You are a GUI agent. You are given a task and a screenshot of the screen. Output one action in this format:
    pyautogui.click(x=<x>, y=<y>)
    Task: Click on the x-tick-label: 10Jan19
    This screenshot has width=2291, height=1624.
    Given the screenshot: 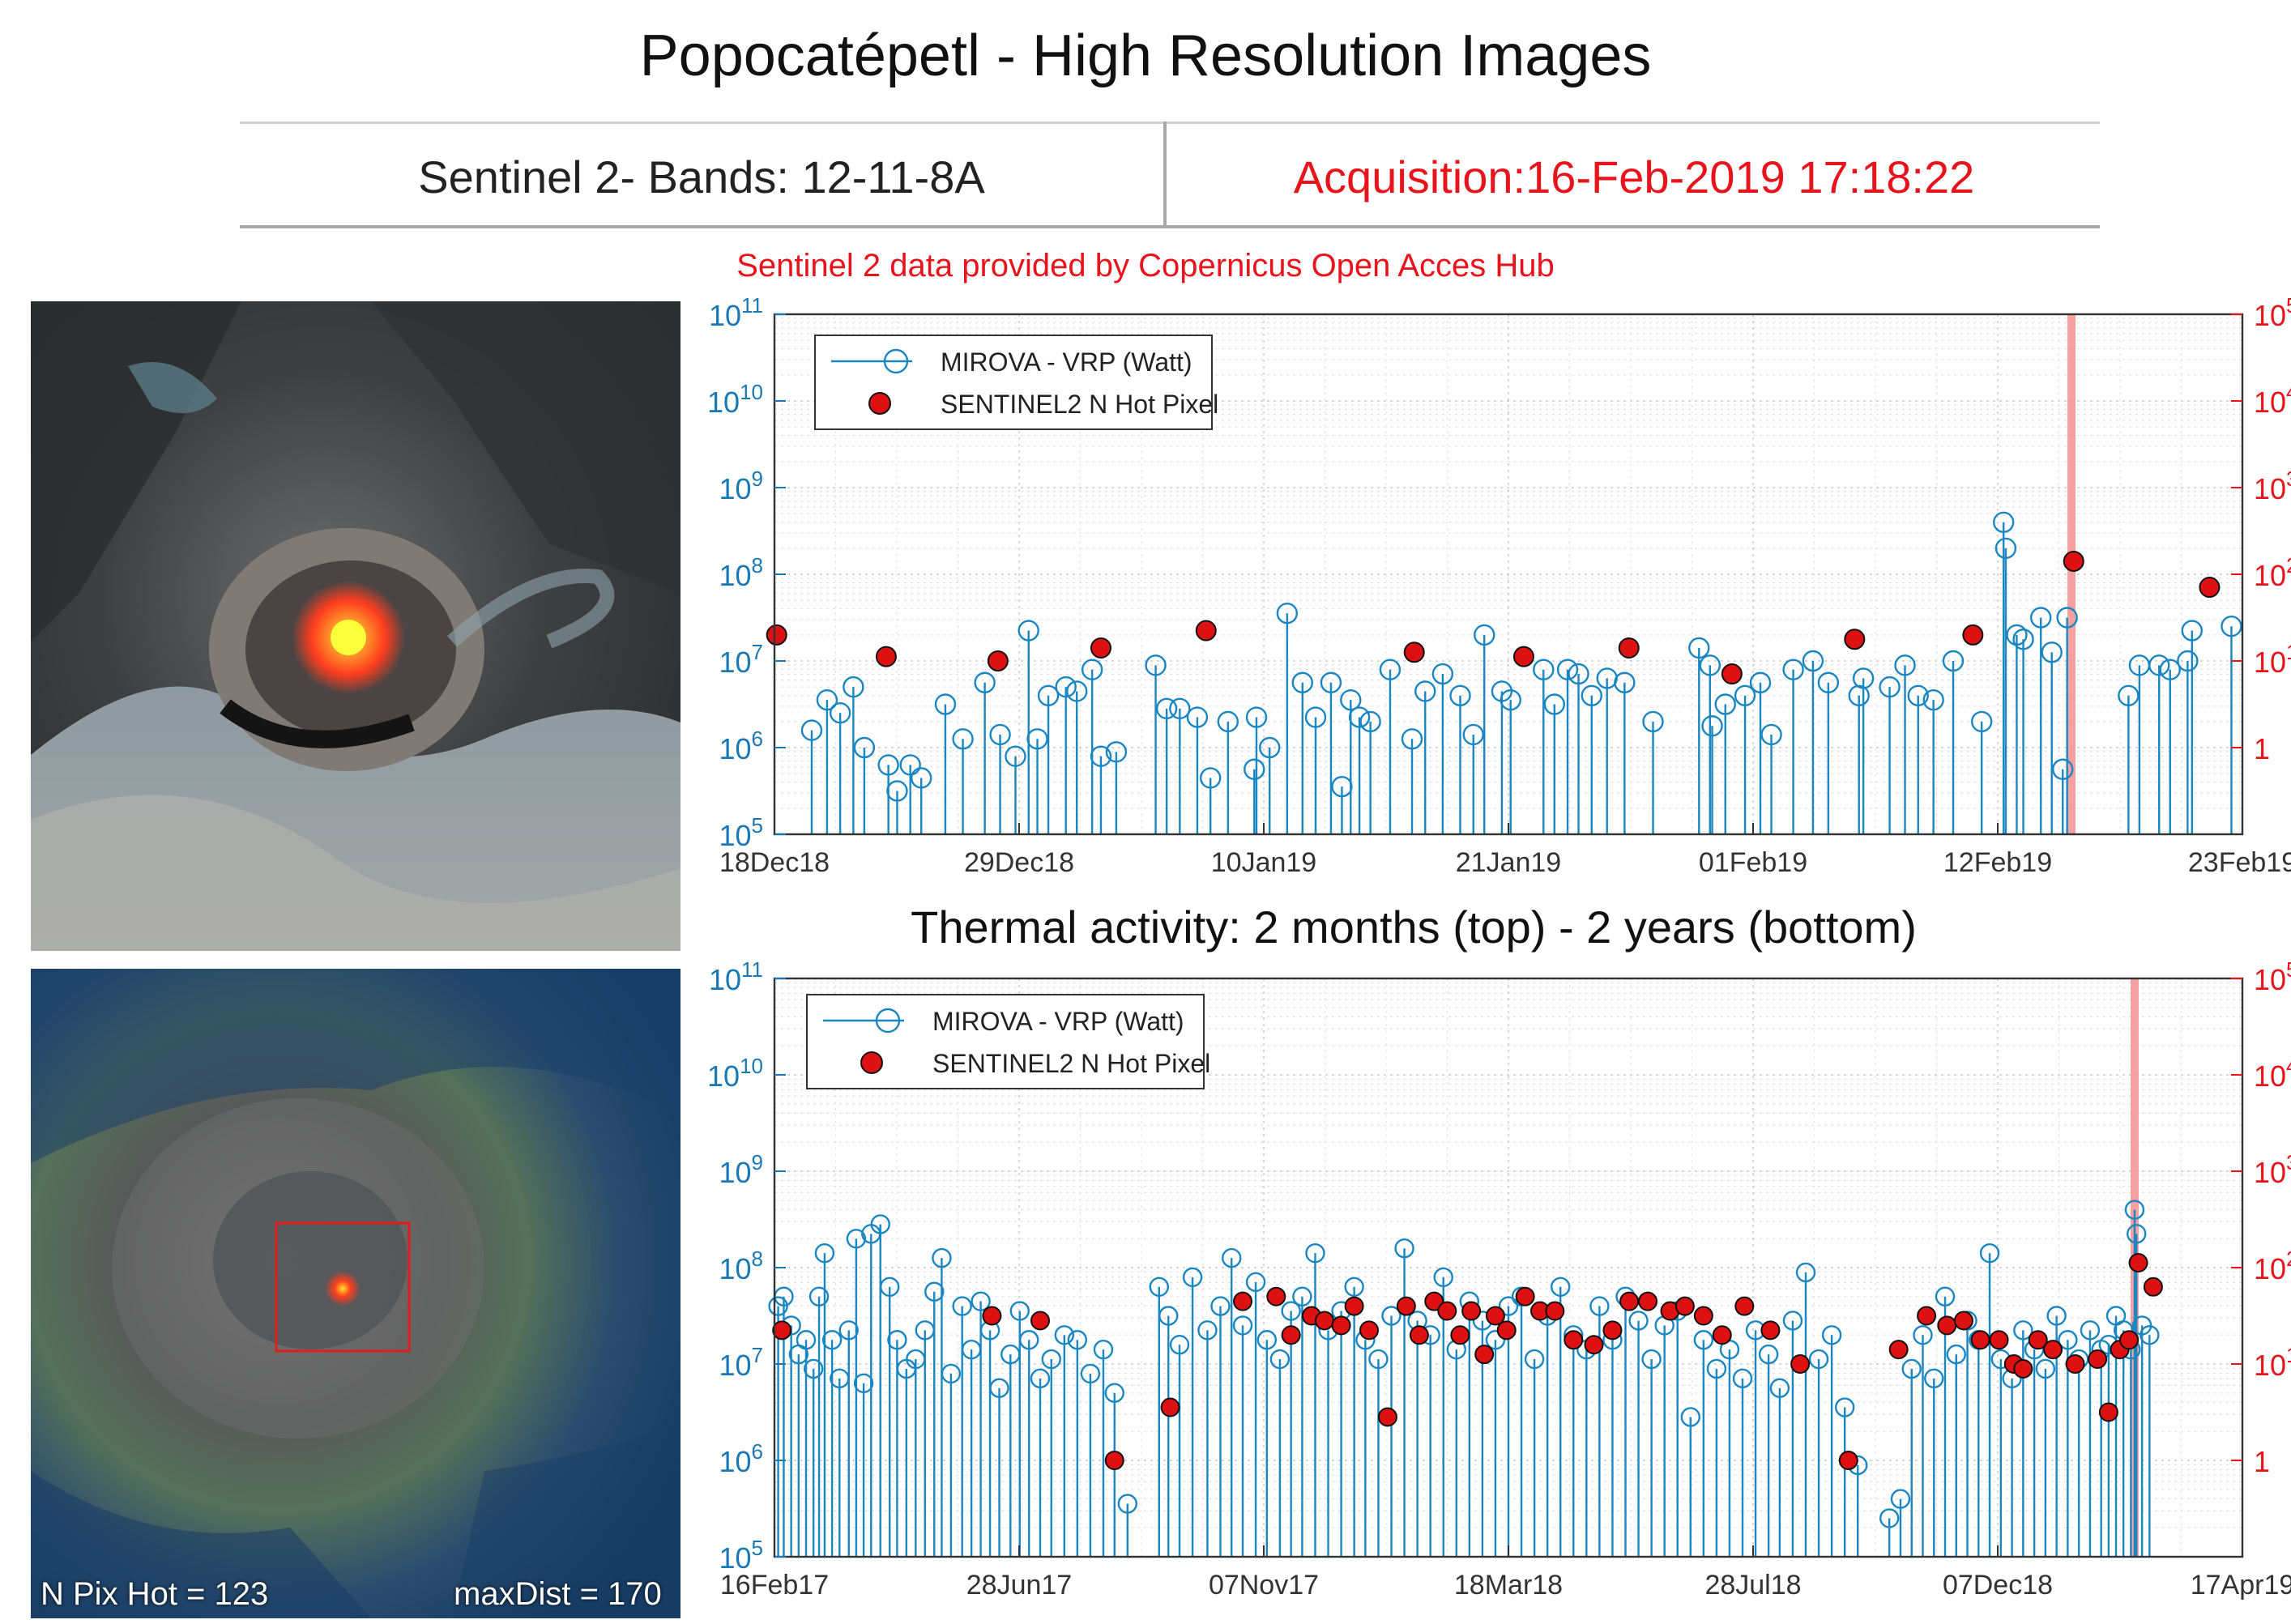 What is the action you would take?
    pyautogui.click(x=1263, y=862)
    